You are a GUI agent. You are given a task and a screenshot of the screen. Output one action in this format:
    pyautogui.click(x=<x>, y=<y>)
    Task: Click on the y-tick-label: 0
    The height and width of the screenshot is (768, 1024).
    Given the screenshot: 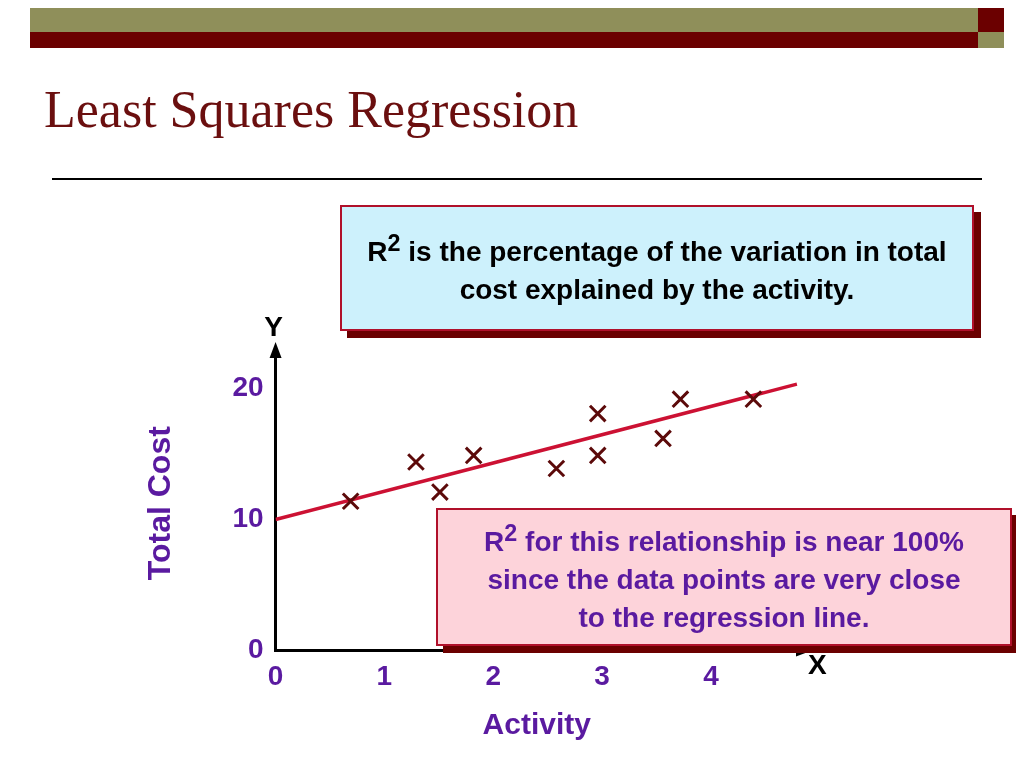 What is the action you would take?
    pyautogui.click(x=255, y=649)
    